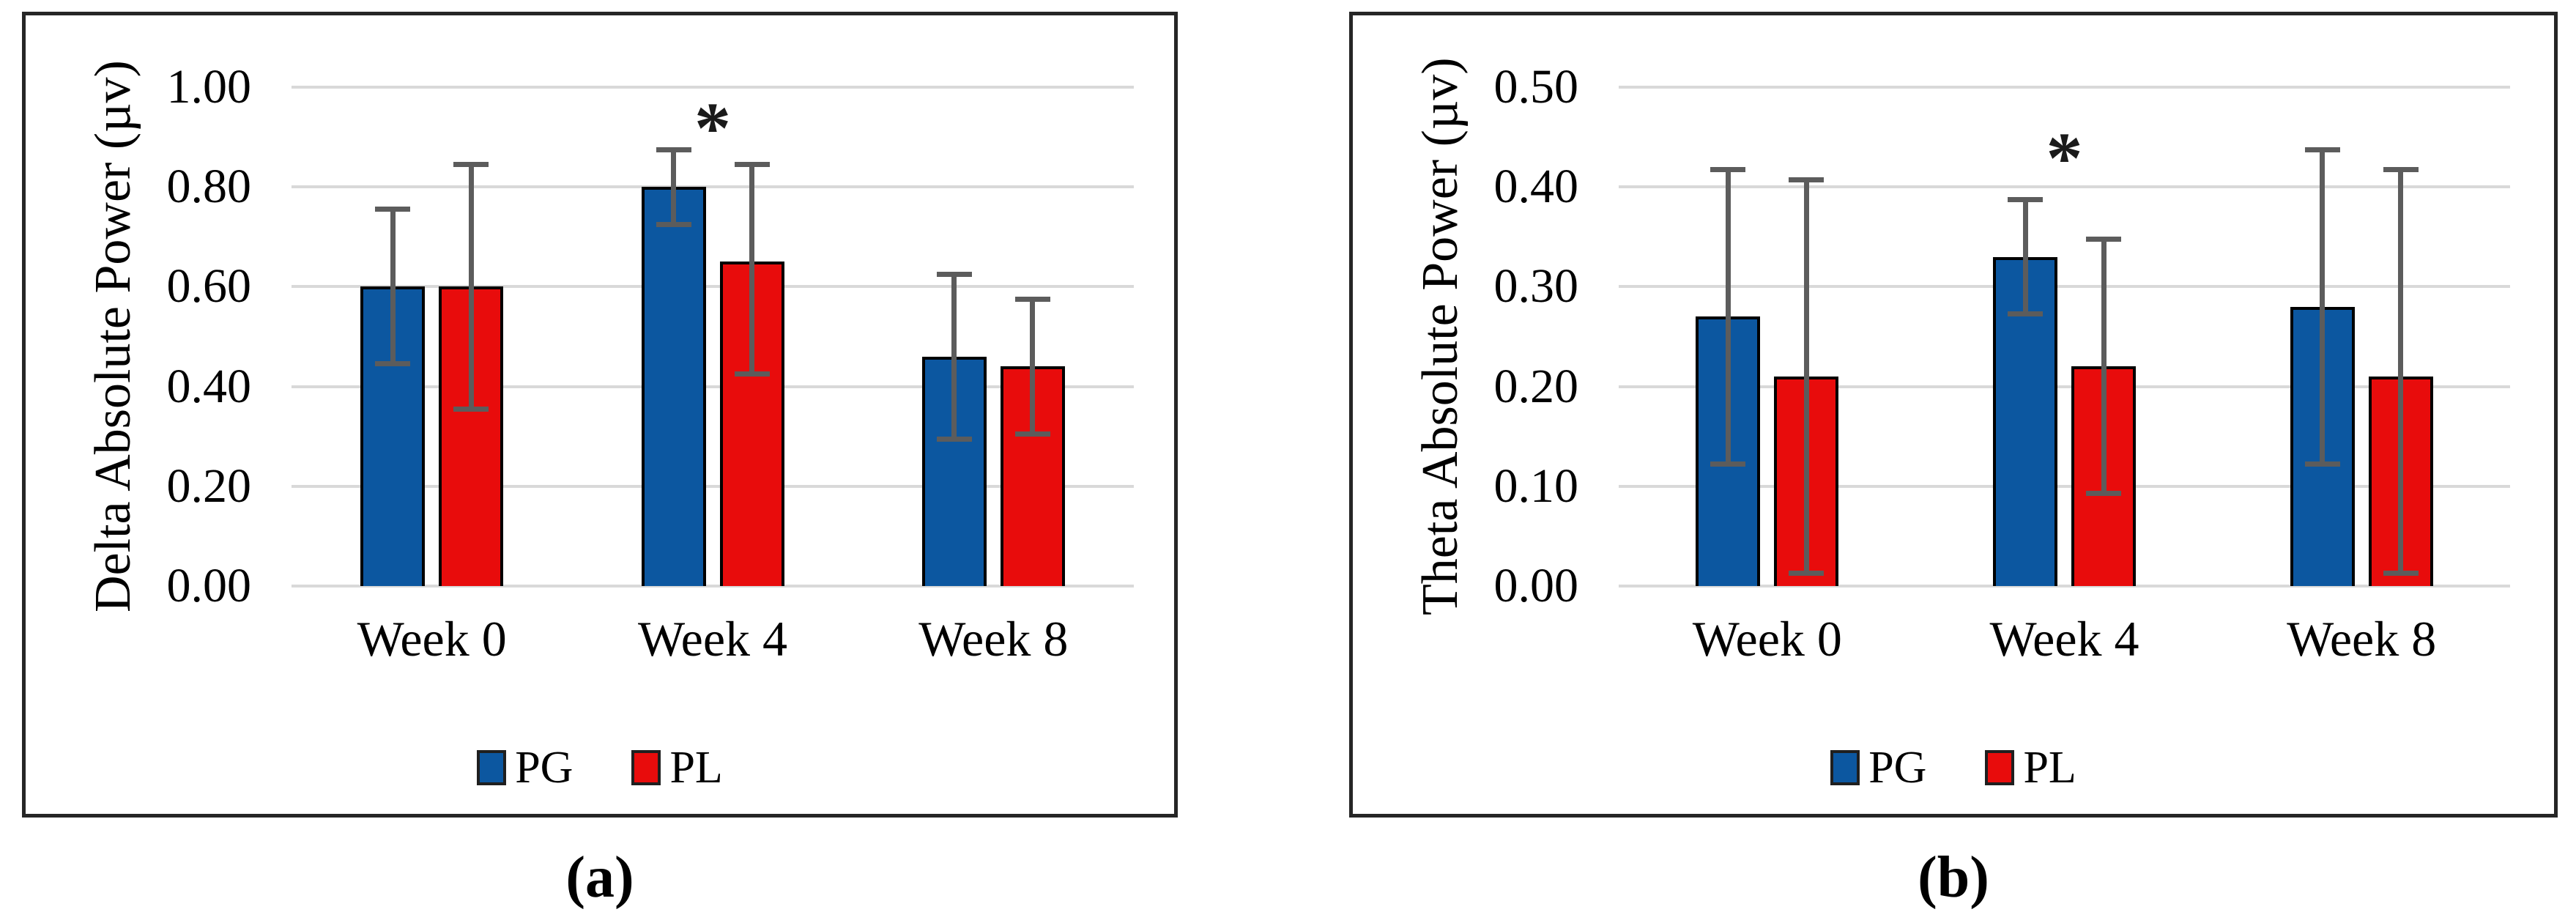 This screenshot has width=2576, height=923. What do you see at coordinates (1536, 286) in the screenshot?
I see `y-tick-label: 0.30` at bounding box center [1536, 286].